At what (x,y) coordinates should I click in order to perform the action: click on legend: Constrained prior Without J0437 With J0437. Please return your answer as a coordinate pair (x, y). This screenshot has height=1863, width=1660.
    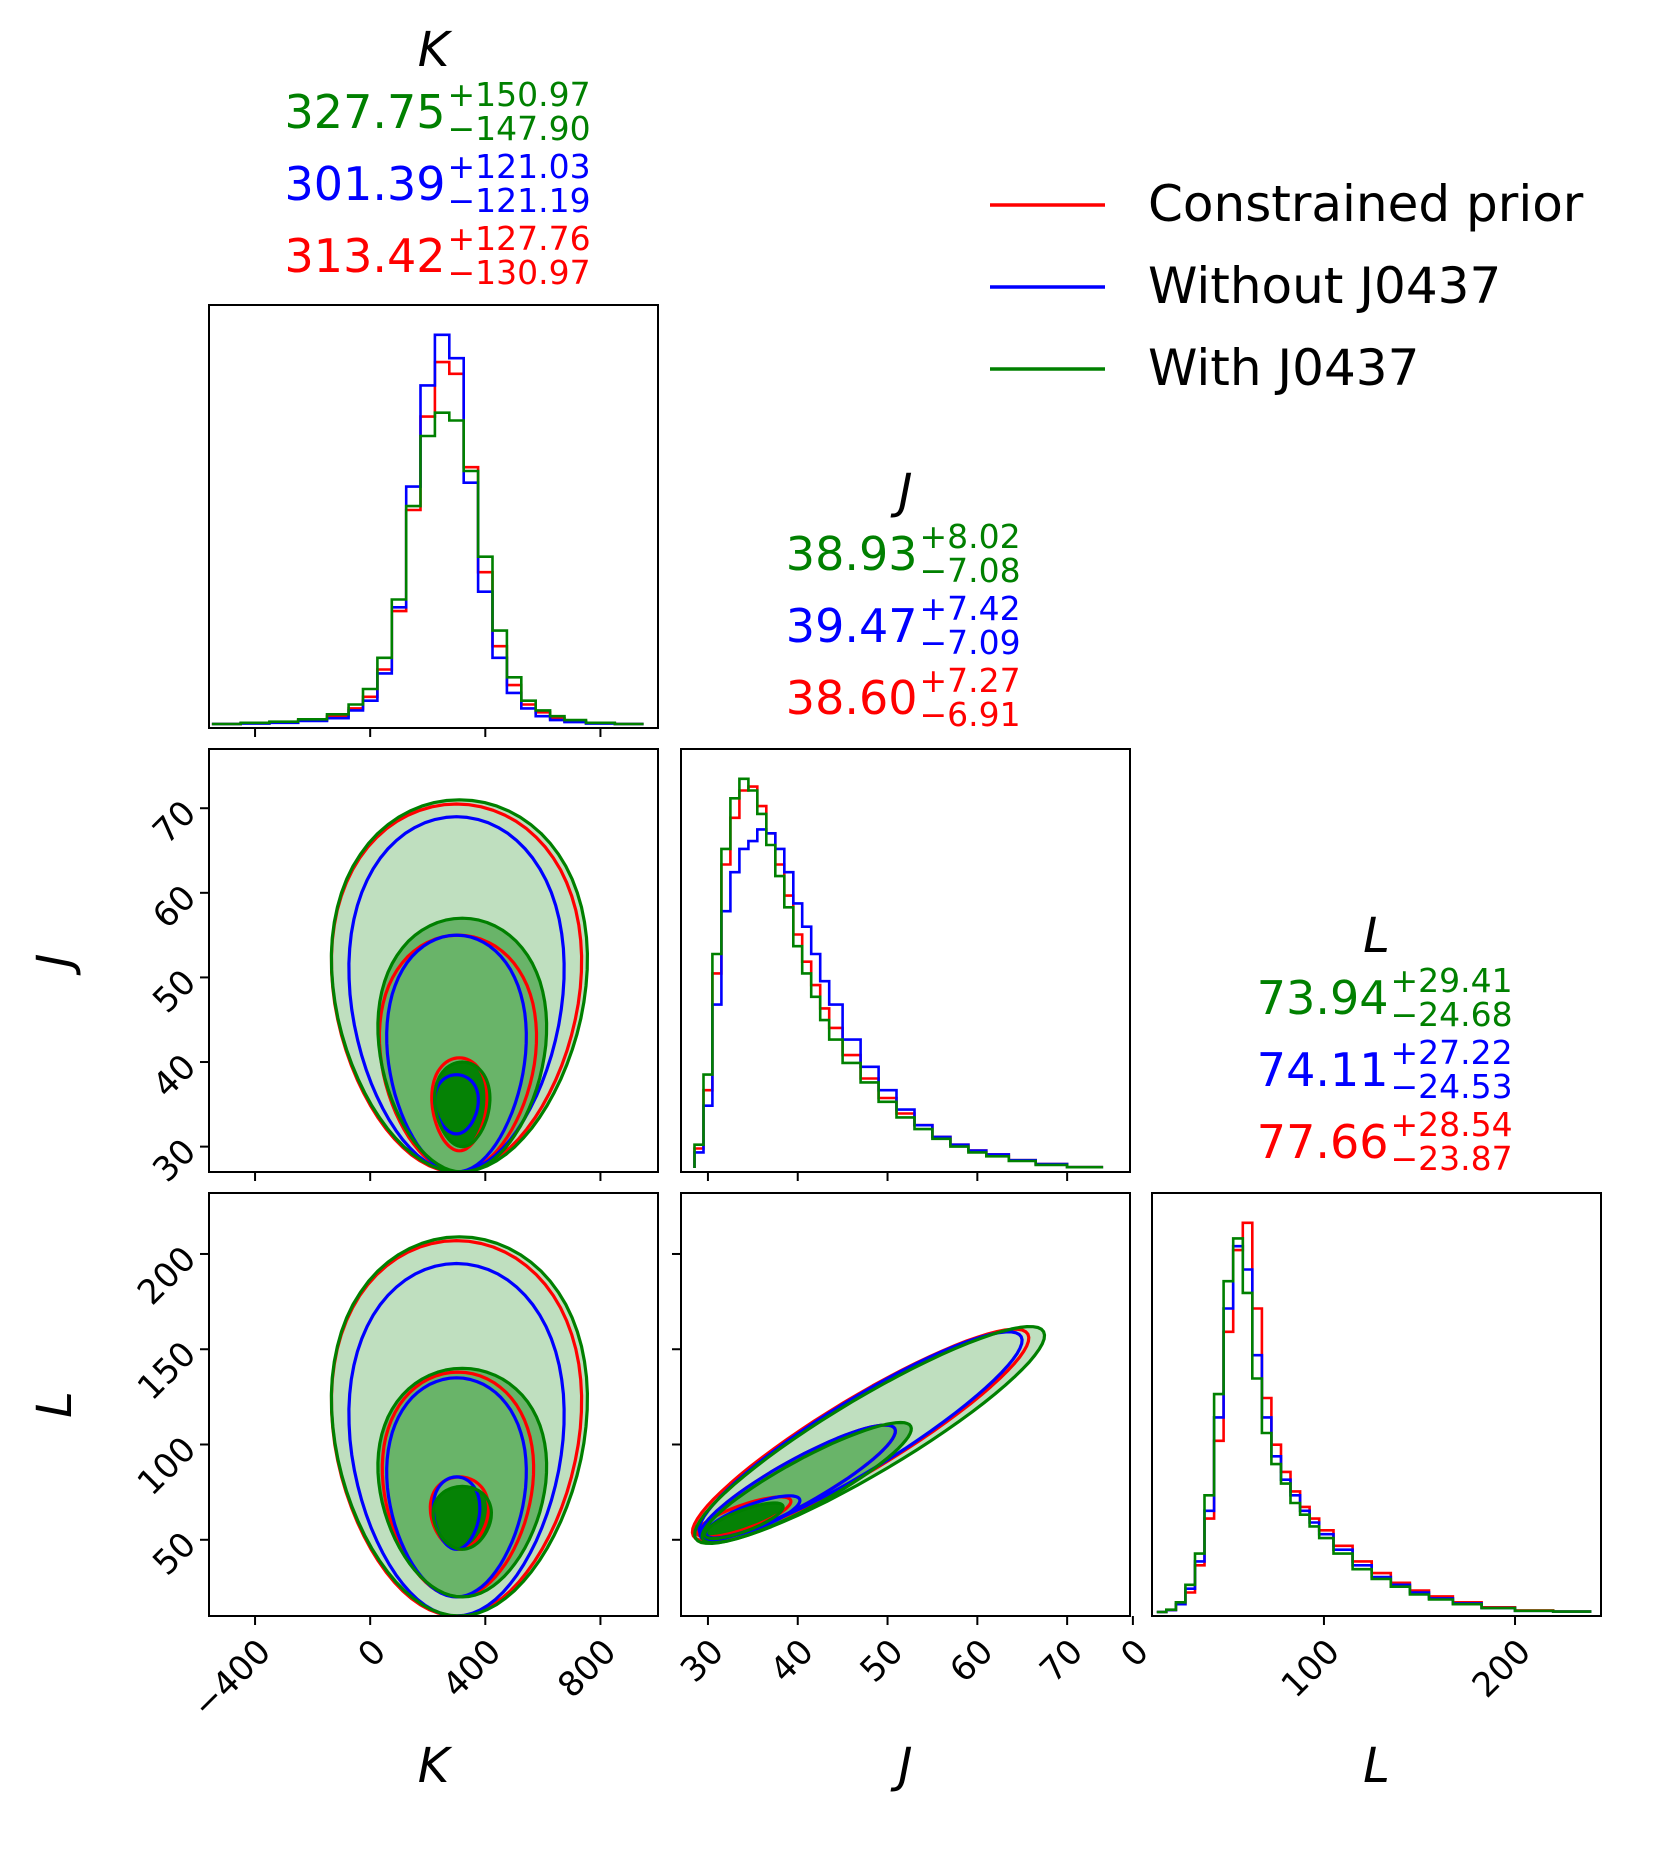
    Looking at the image, I should click on (1287, 286).